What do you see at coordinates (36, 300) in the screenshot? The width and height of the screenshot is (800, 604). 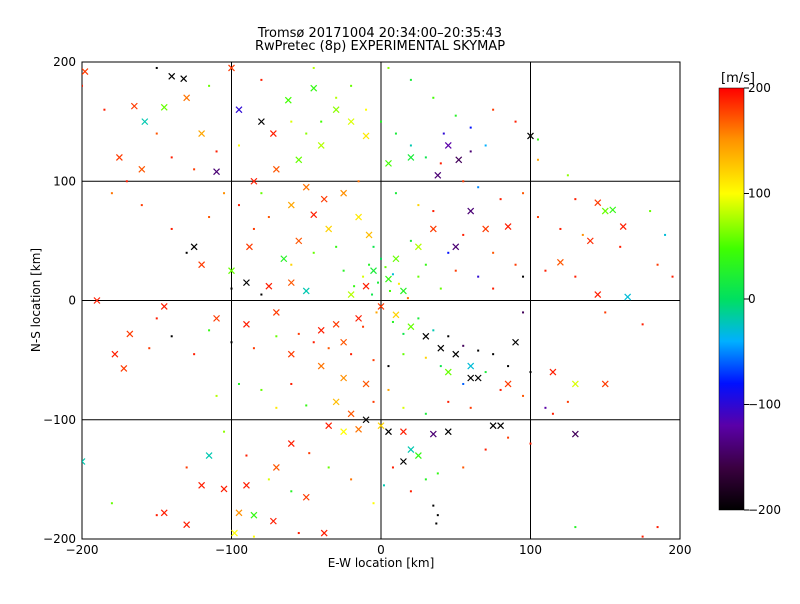 I see `y-axis-label: N-S location [km]` at bounding box center [36, 300].